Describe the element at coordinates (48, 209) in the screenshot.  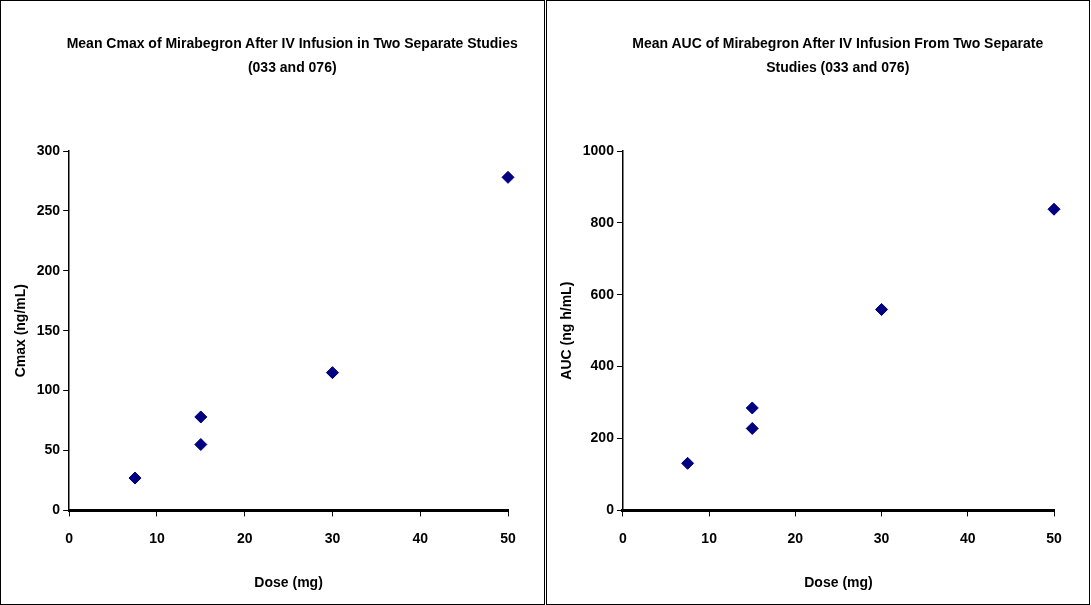
I see `y-tick-label: 250` at that location.